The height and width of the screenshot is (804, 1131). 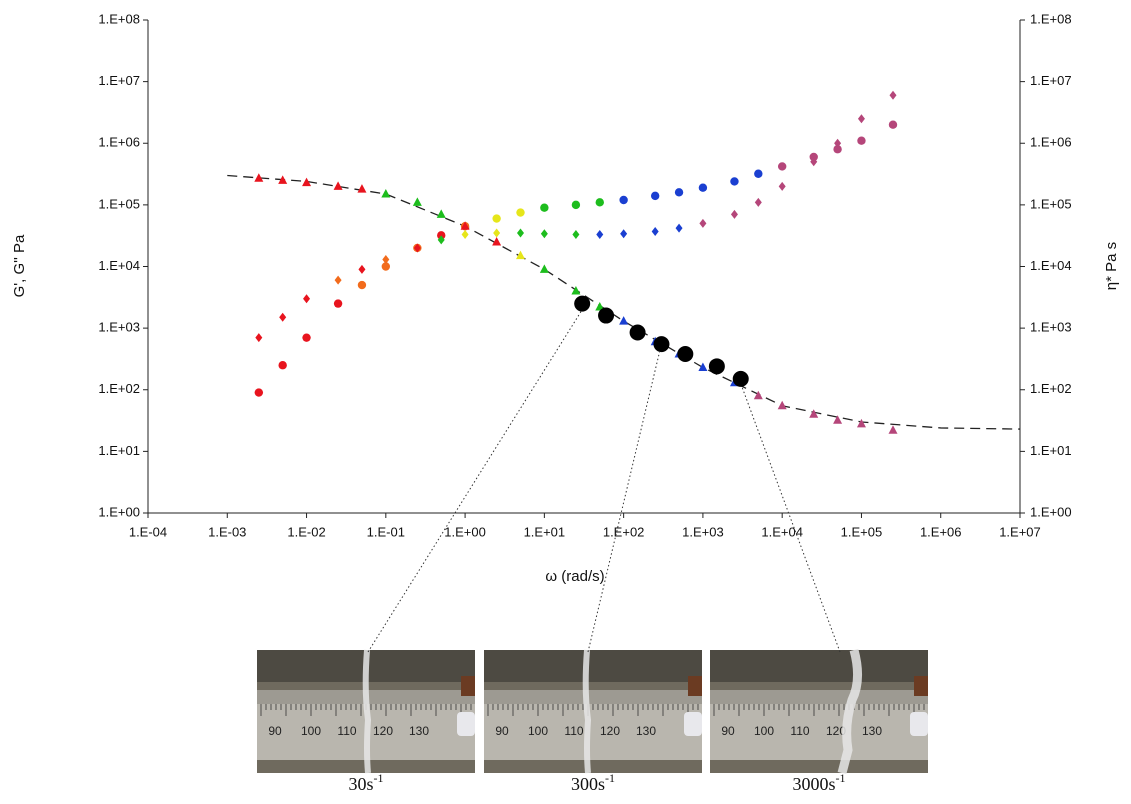 I want to click on y-tick-label: 1.E+08, so click(x=119, y=18).